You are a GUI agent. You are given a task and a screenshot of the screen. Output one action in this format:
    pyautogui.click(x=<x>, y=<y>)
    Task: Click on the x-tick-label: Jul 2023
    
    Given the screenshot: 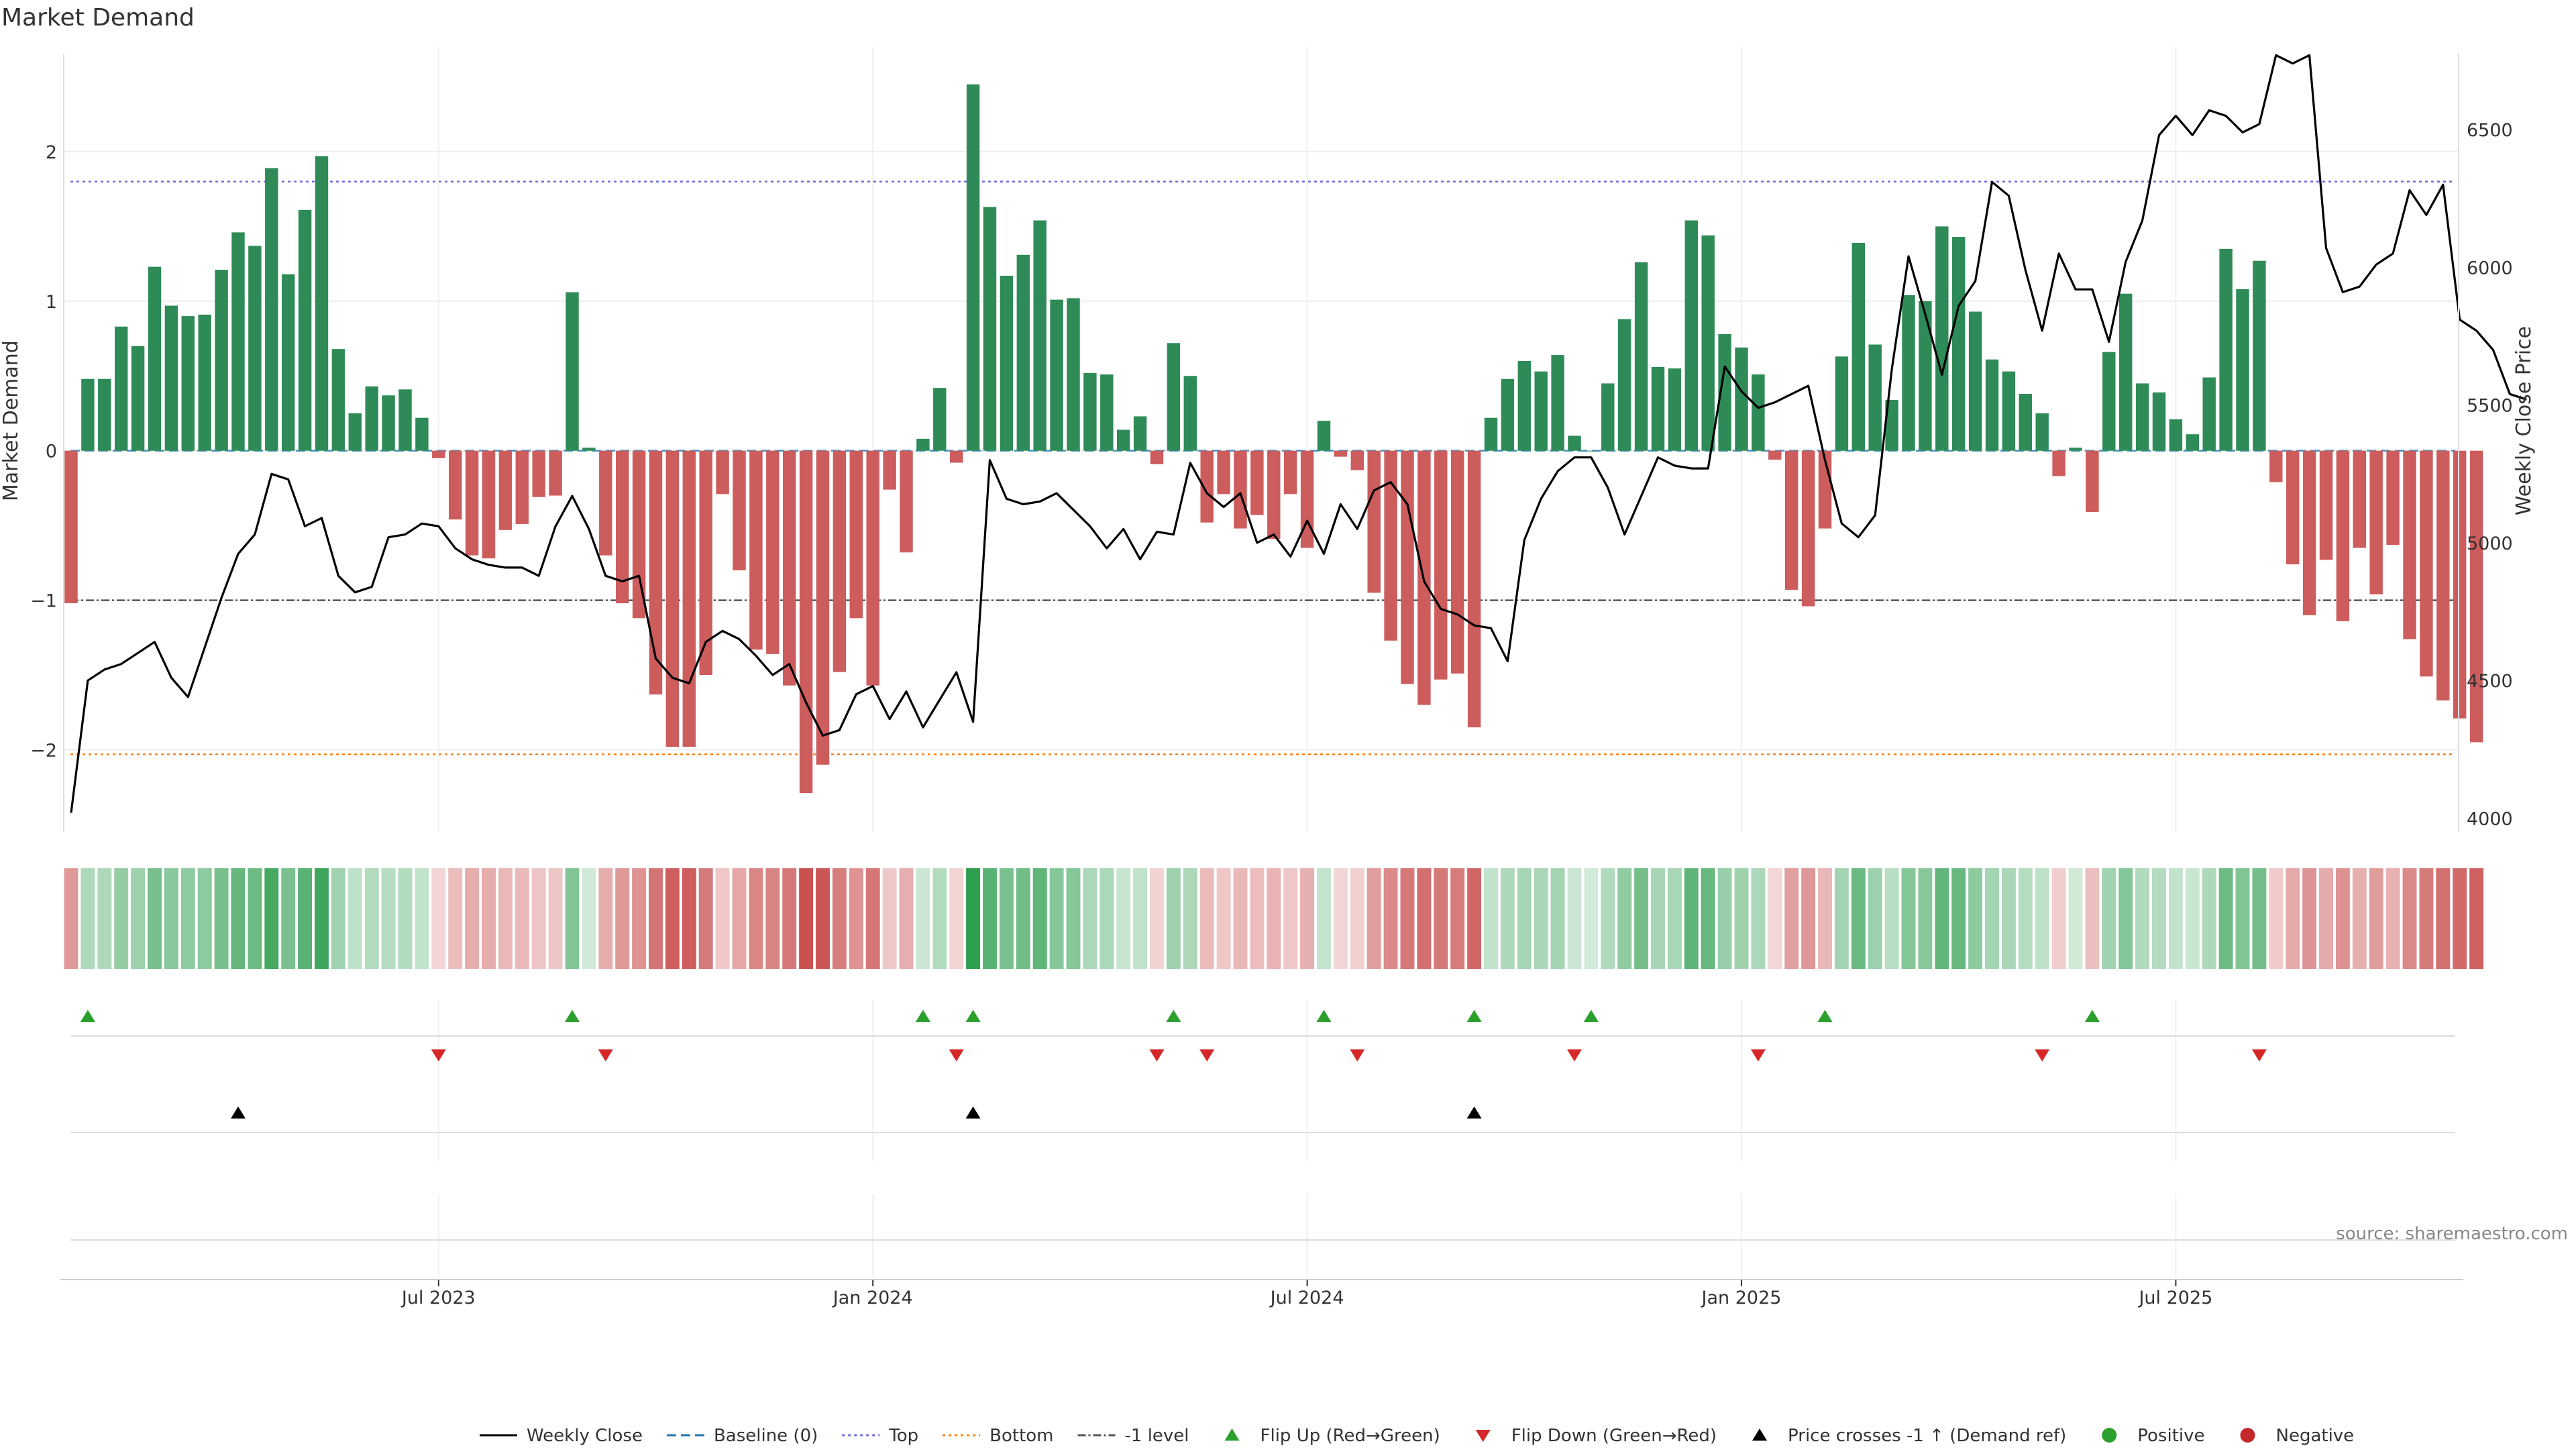 What is the action you would take?
    pyautogui.click(x=438, y=1298)
    